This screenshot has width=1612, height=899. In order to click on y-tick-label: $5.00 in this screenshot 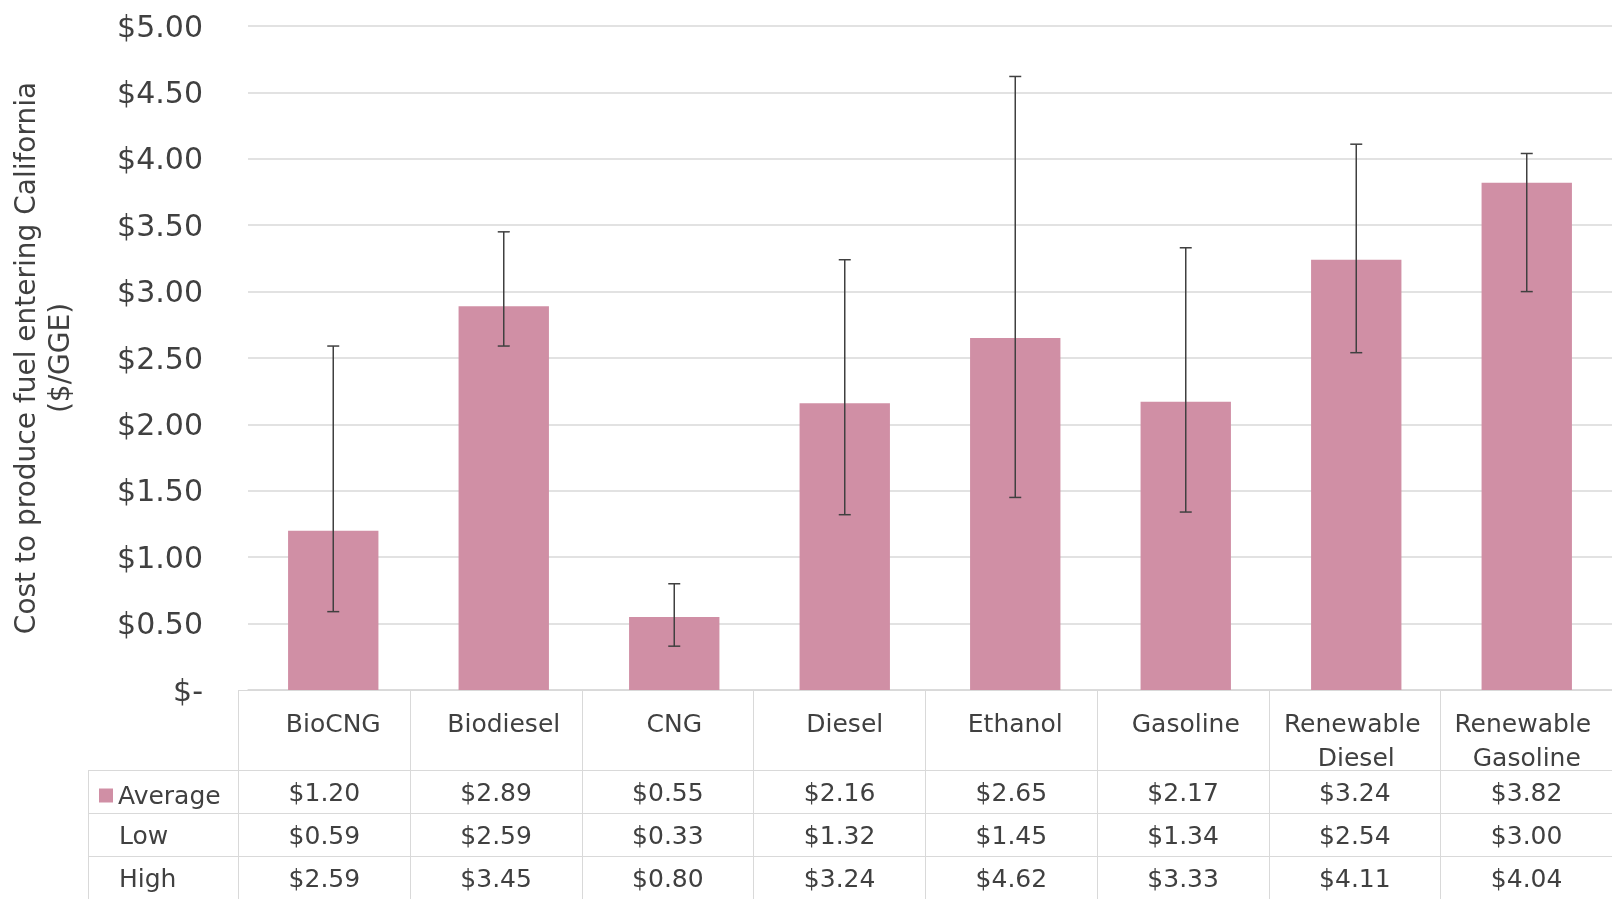, I will do `click(160, 26)`.